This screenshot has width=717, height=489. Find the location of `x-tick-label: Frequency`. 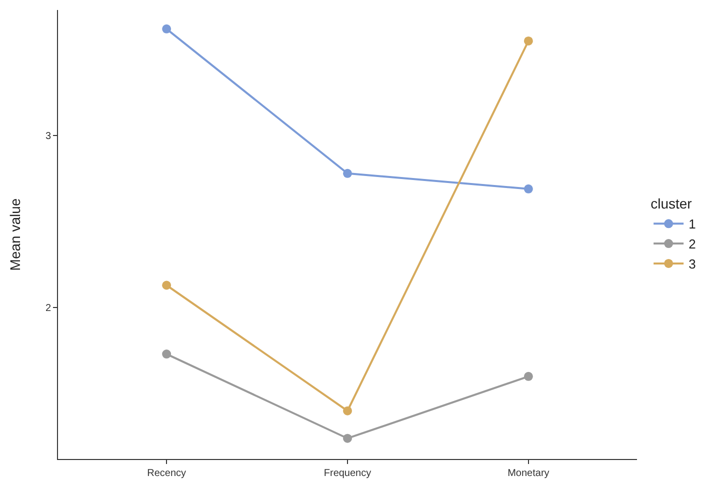

x-tick-label: Frequency is located at coordinates (348, 473).